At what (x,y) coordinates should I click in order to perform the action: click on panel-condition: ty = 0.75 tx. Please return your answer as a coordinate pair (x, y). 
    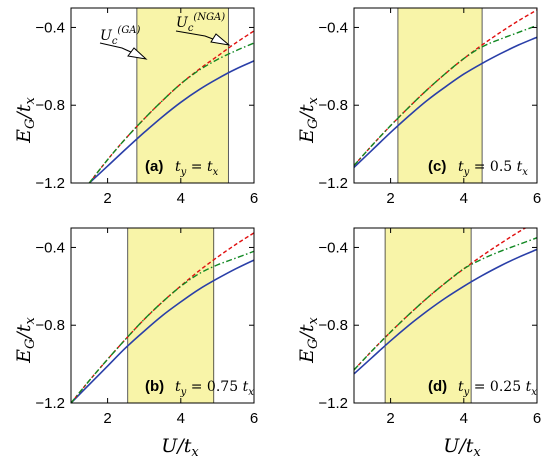
    Looking at the image, I should click on (214, 388).